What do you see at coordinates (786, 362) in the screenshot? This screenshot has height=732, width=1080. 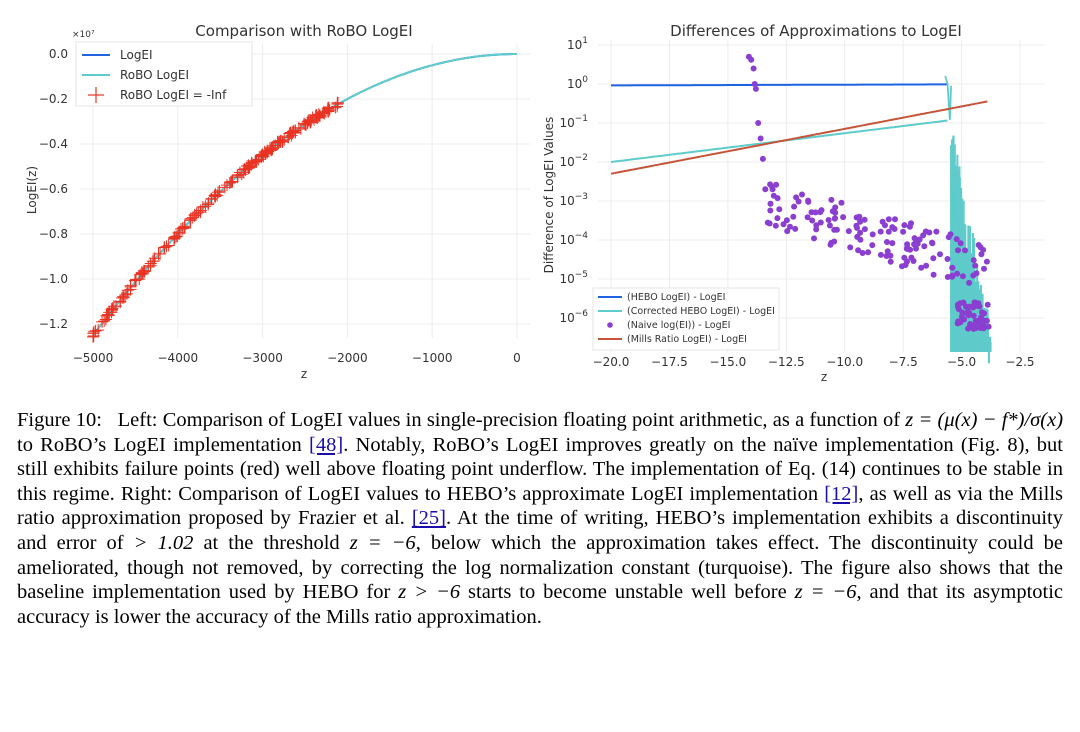 I see `right-x-tick: −12.5` at bounding box center [786, 362].